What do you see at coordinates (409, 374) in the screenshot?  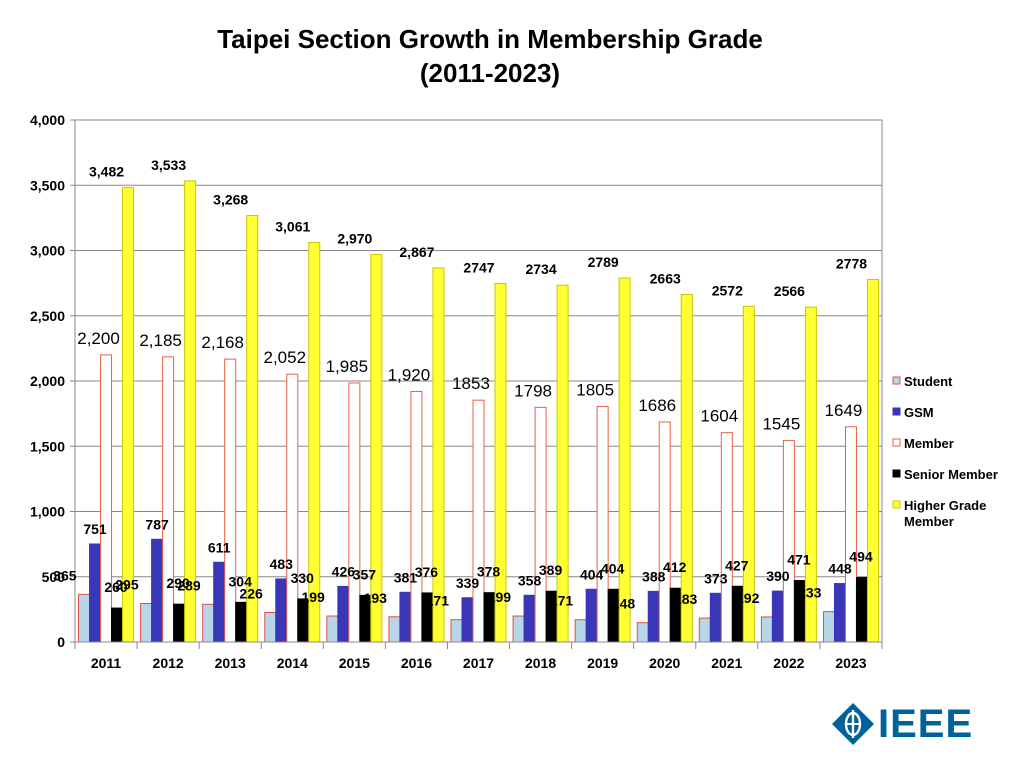 I see `data-label: 1,920` at bounding box center [409, 374].